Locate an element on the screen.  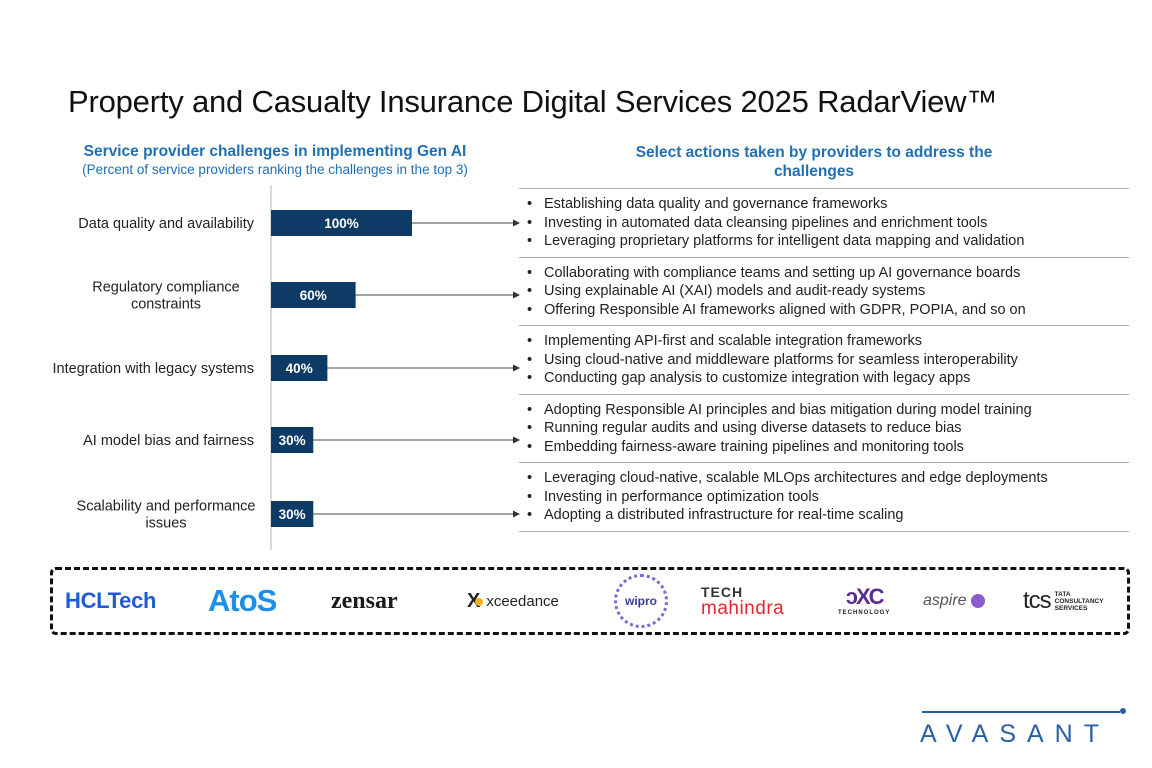
category-label: Regulatory compliance is located at coordinates (166, 288).